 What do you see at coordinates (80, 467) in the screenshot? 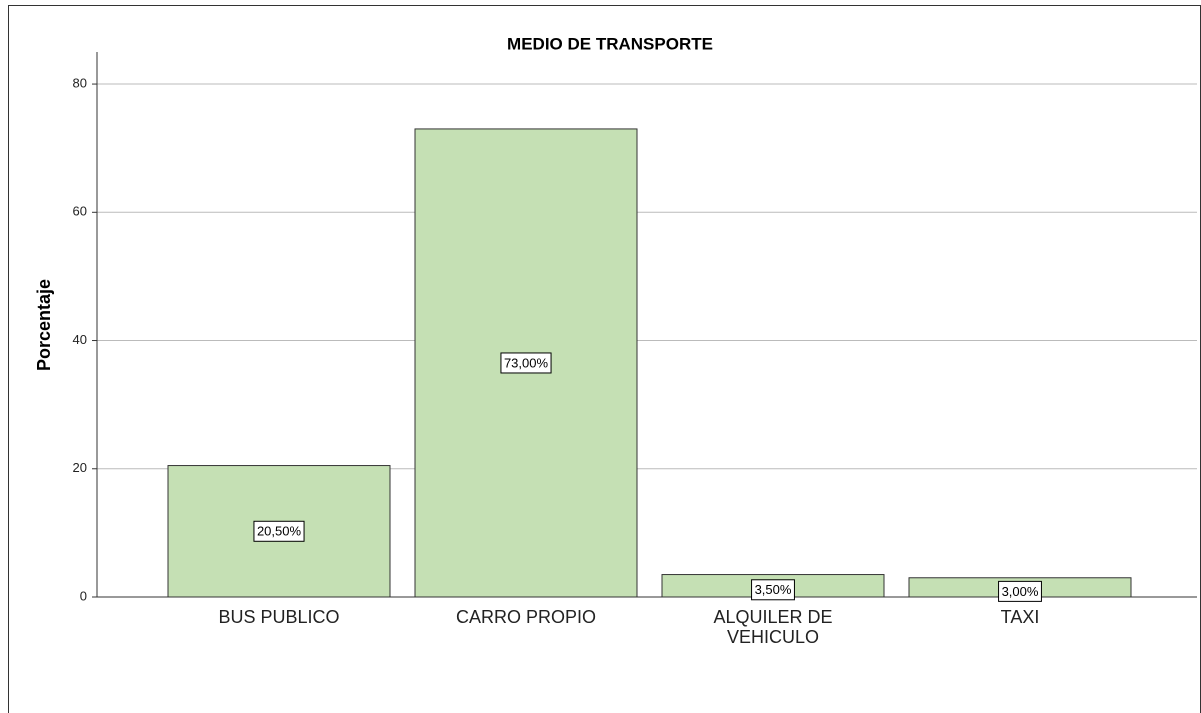
I see `y-tick-label: 20` at bounding box center [80, 467].